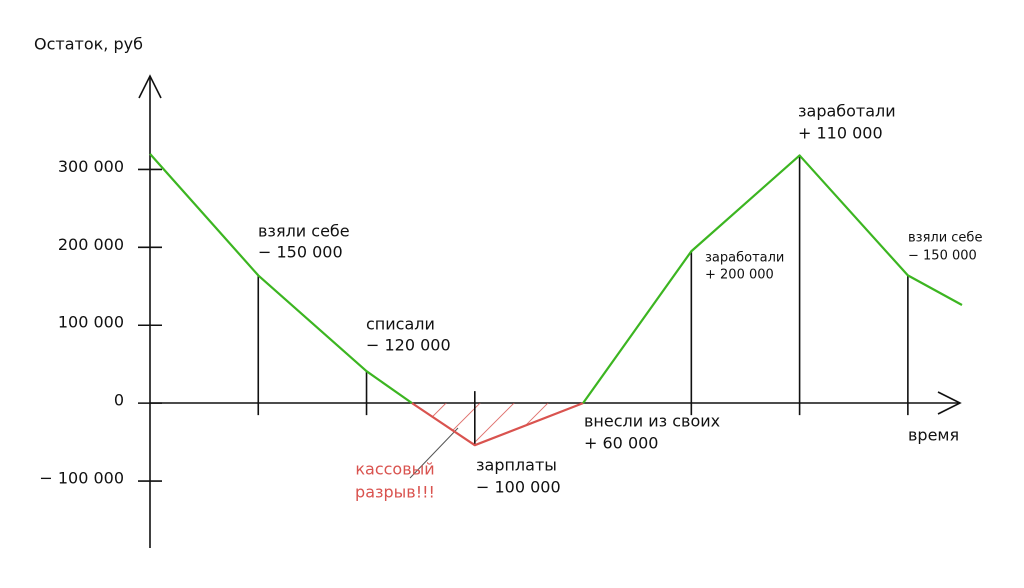 Image resolution: width=1024 pixels, height=588 pixels. What do you see at coordinates (91, 244) in the screenshot?
I see `y-tick-label: 200 000` at bounding box center [91, 244].